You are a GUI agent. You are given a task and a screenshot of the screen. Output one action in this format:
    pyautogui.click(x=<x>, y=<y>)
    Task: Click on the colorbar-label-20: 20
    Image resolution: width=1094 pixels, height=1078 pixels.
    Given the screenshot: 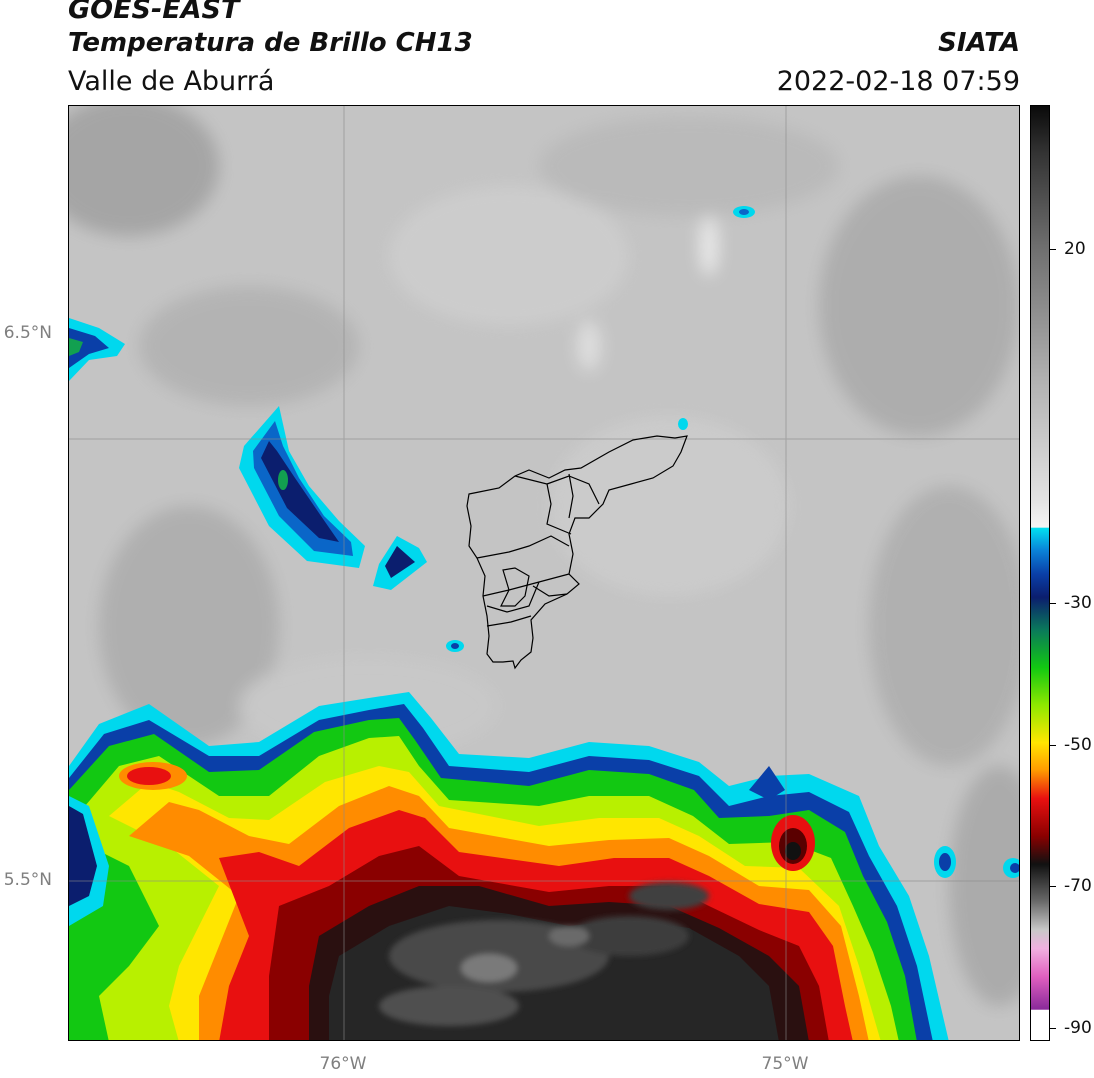 What is the action you would take?
    pyautogui.click(x=1075, y=249)
    